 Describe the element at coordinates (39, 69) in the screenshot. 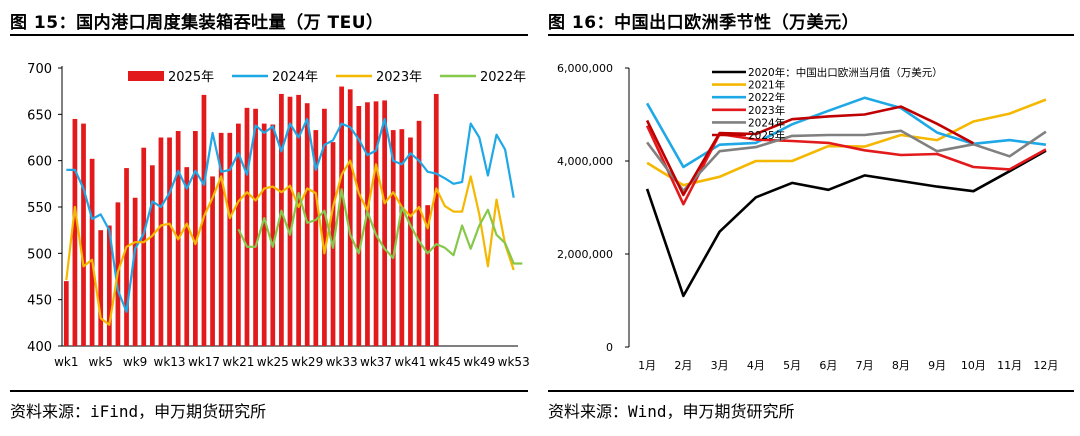

I see `left-y-tick-label: 700` at that location.